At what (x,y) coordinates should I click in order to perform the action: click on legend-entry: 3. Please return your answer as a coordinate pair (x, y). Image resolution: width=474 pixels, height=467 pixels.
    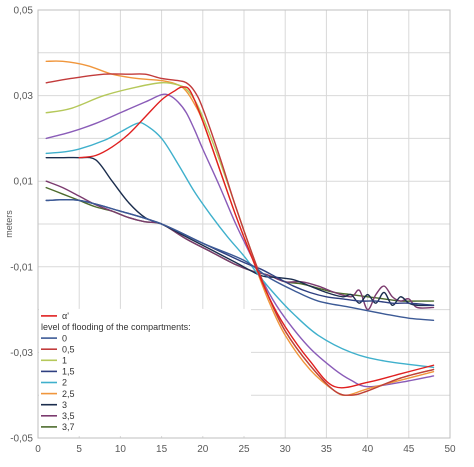
    Looking at the image, I should click on (64, 405).